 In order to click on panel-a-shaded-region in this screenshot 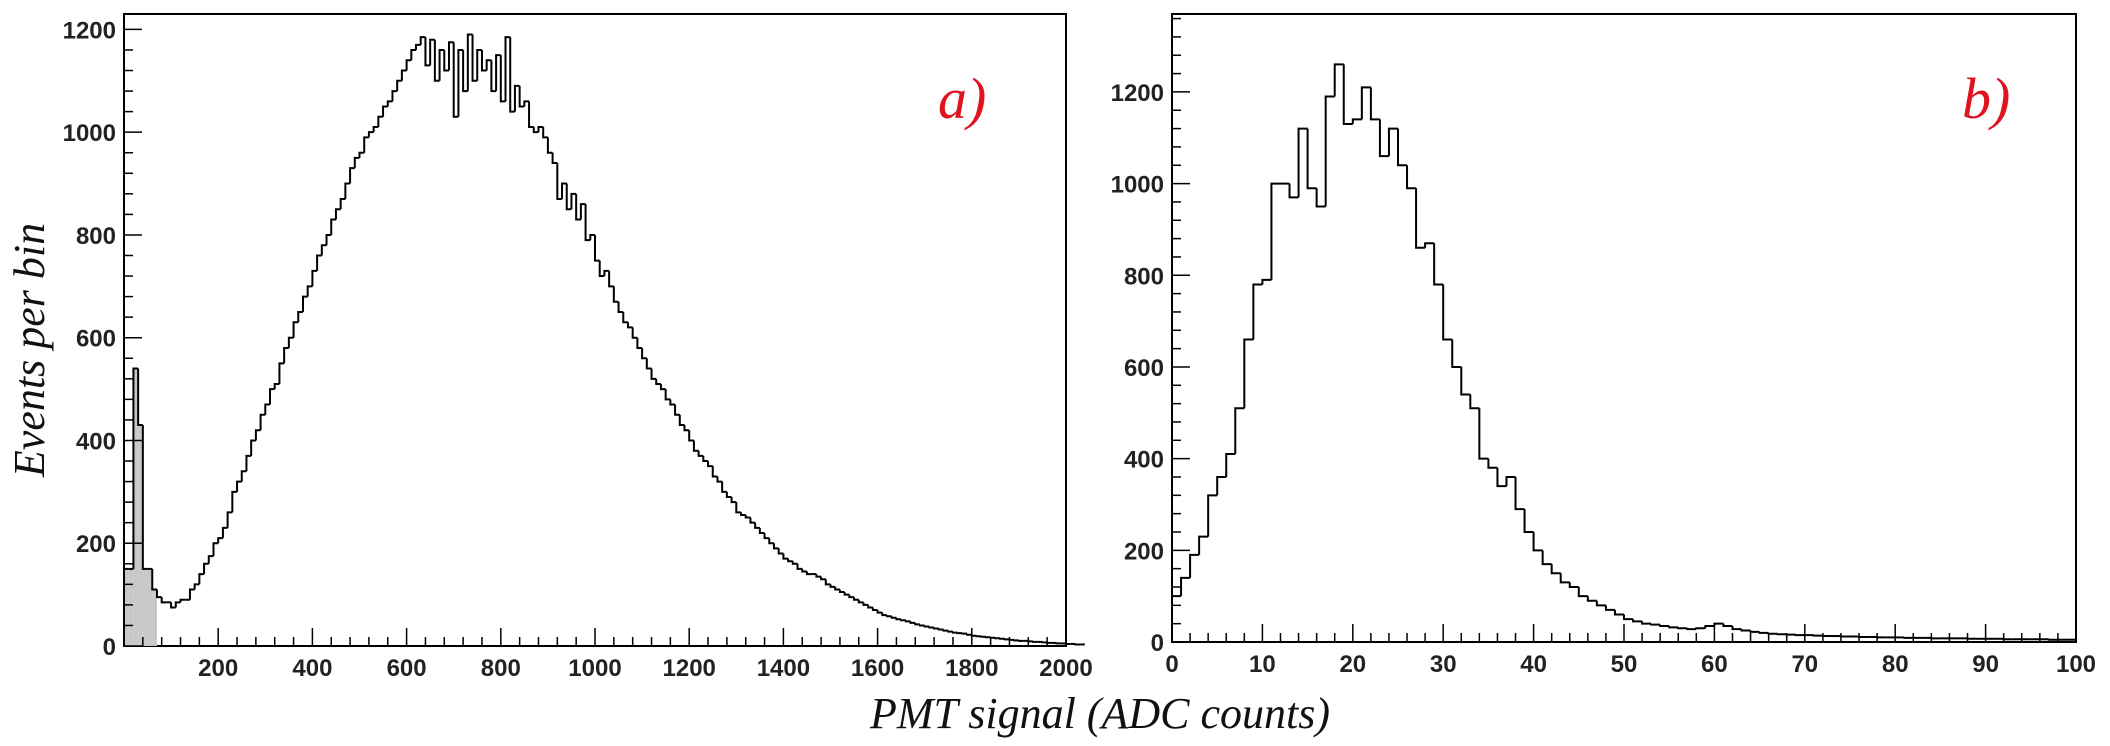, I will do `click(140, 507)`.